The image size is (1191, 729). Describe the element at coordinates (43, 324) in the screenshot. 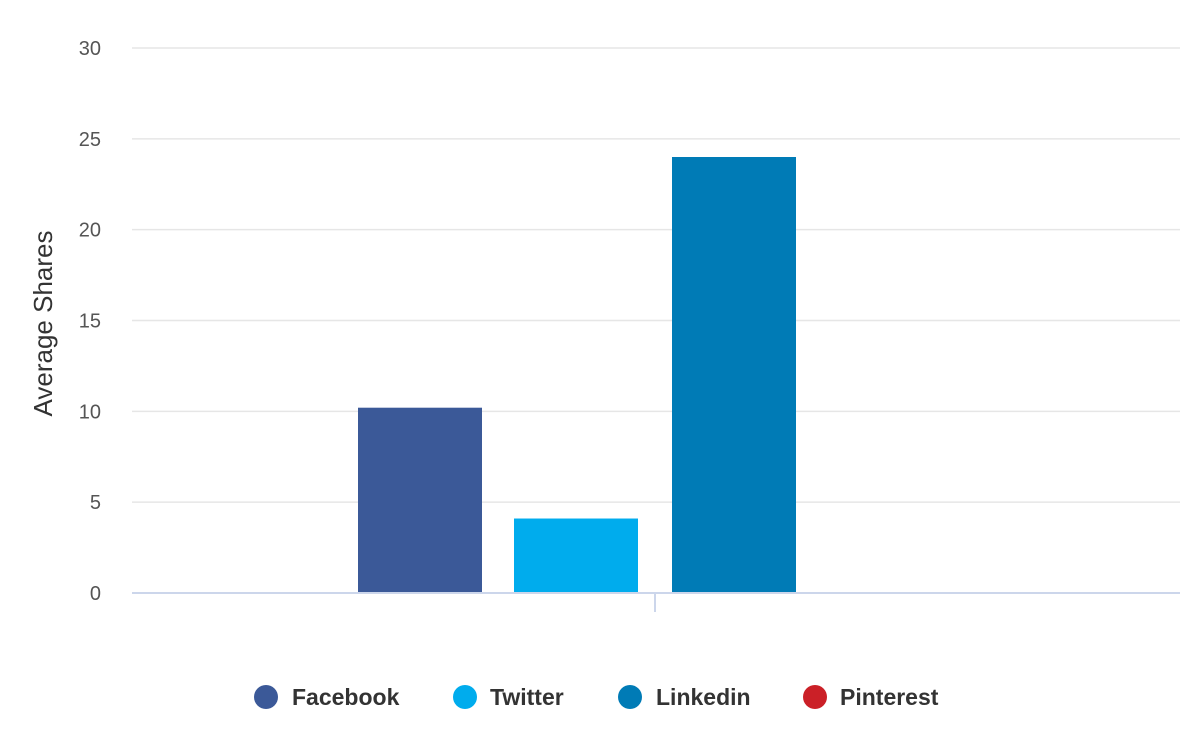

I see `y-axis-title: Average Shares` at that location.